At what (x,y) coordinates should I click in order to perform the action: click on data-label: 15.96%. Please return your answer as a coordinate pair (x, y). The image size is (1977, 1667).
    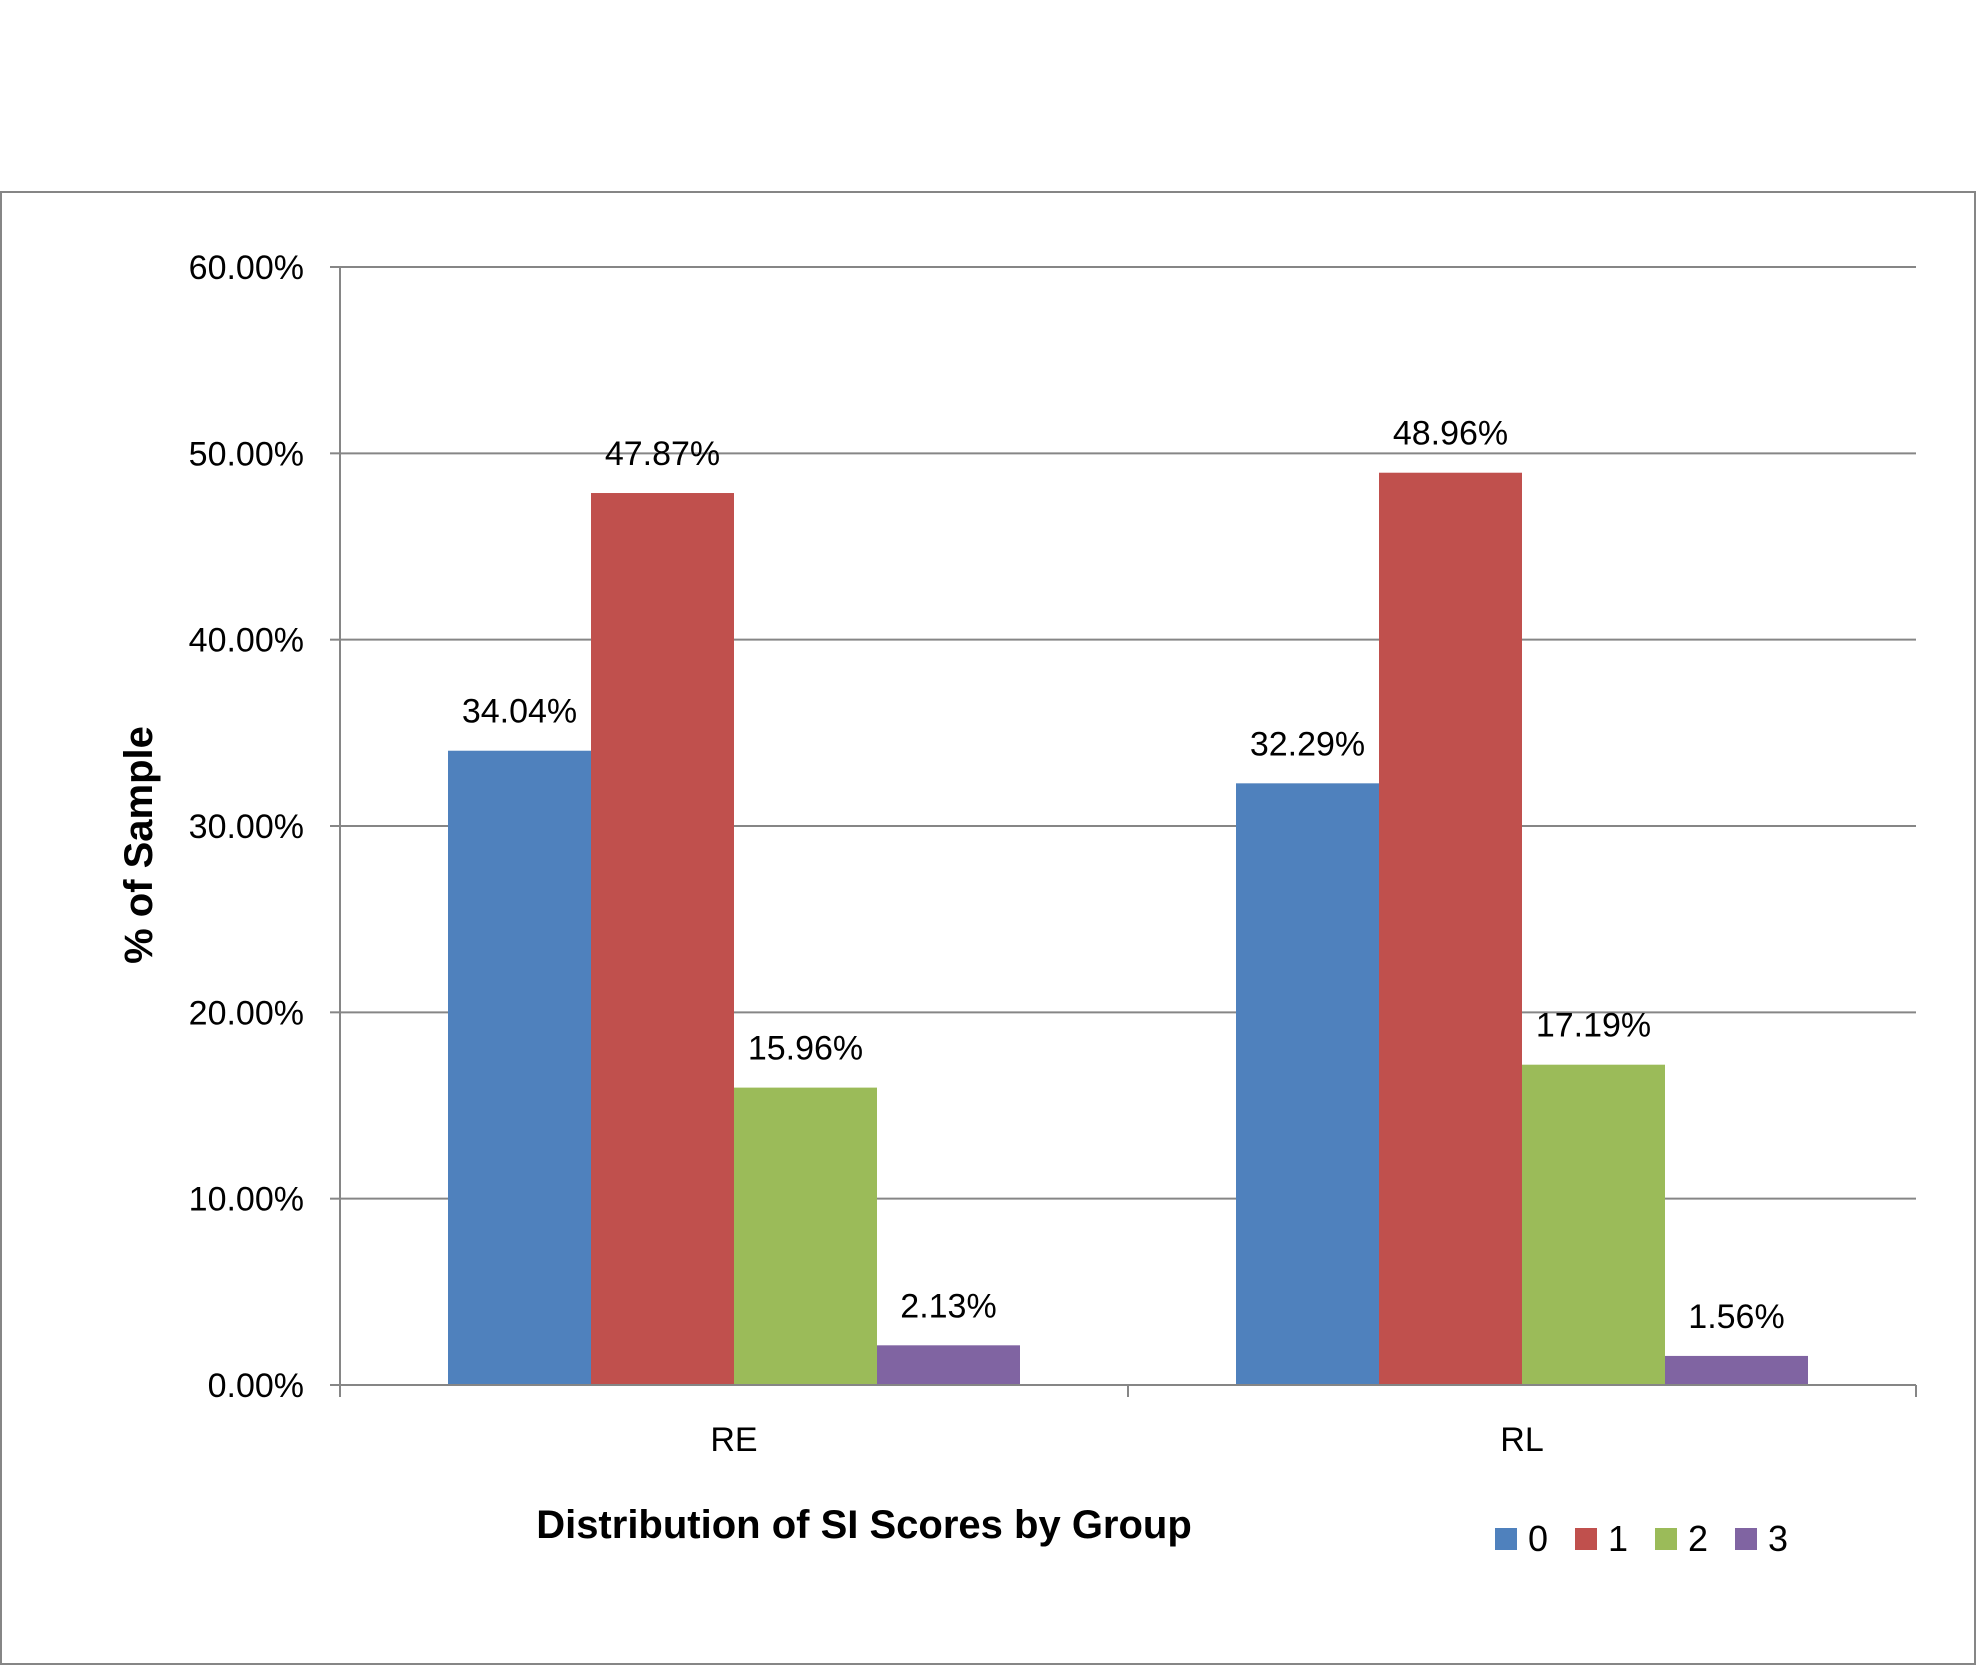
    Looking at the image, I should click on (805, 1049).